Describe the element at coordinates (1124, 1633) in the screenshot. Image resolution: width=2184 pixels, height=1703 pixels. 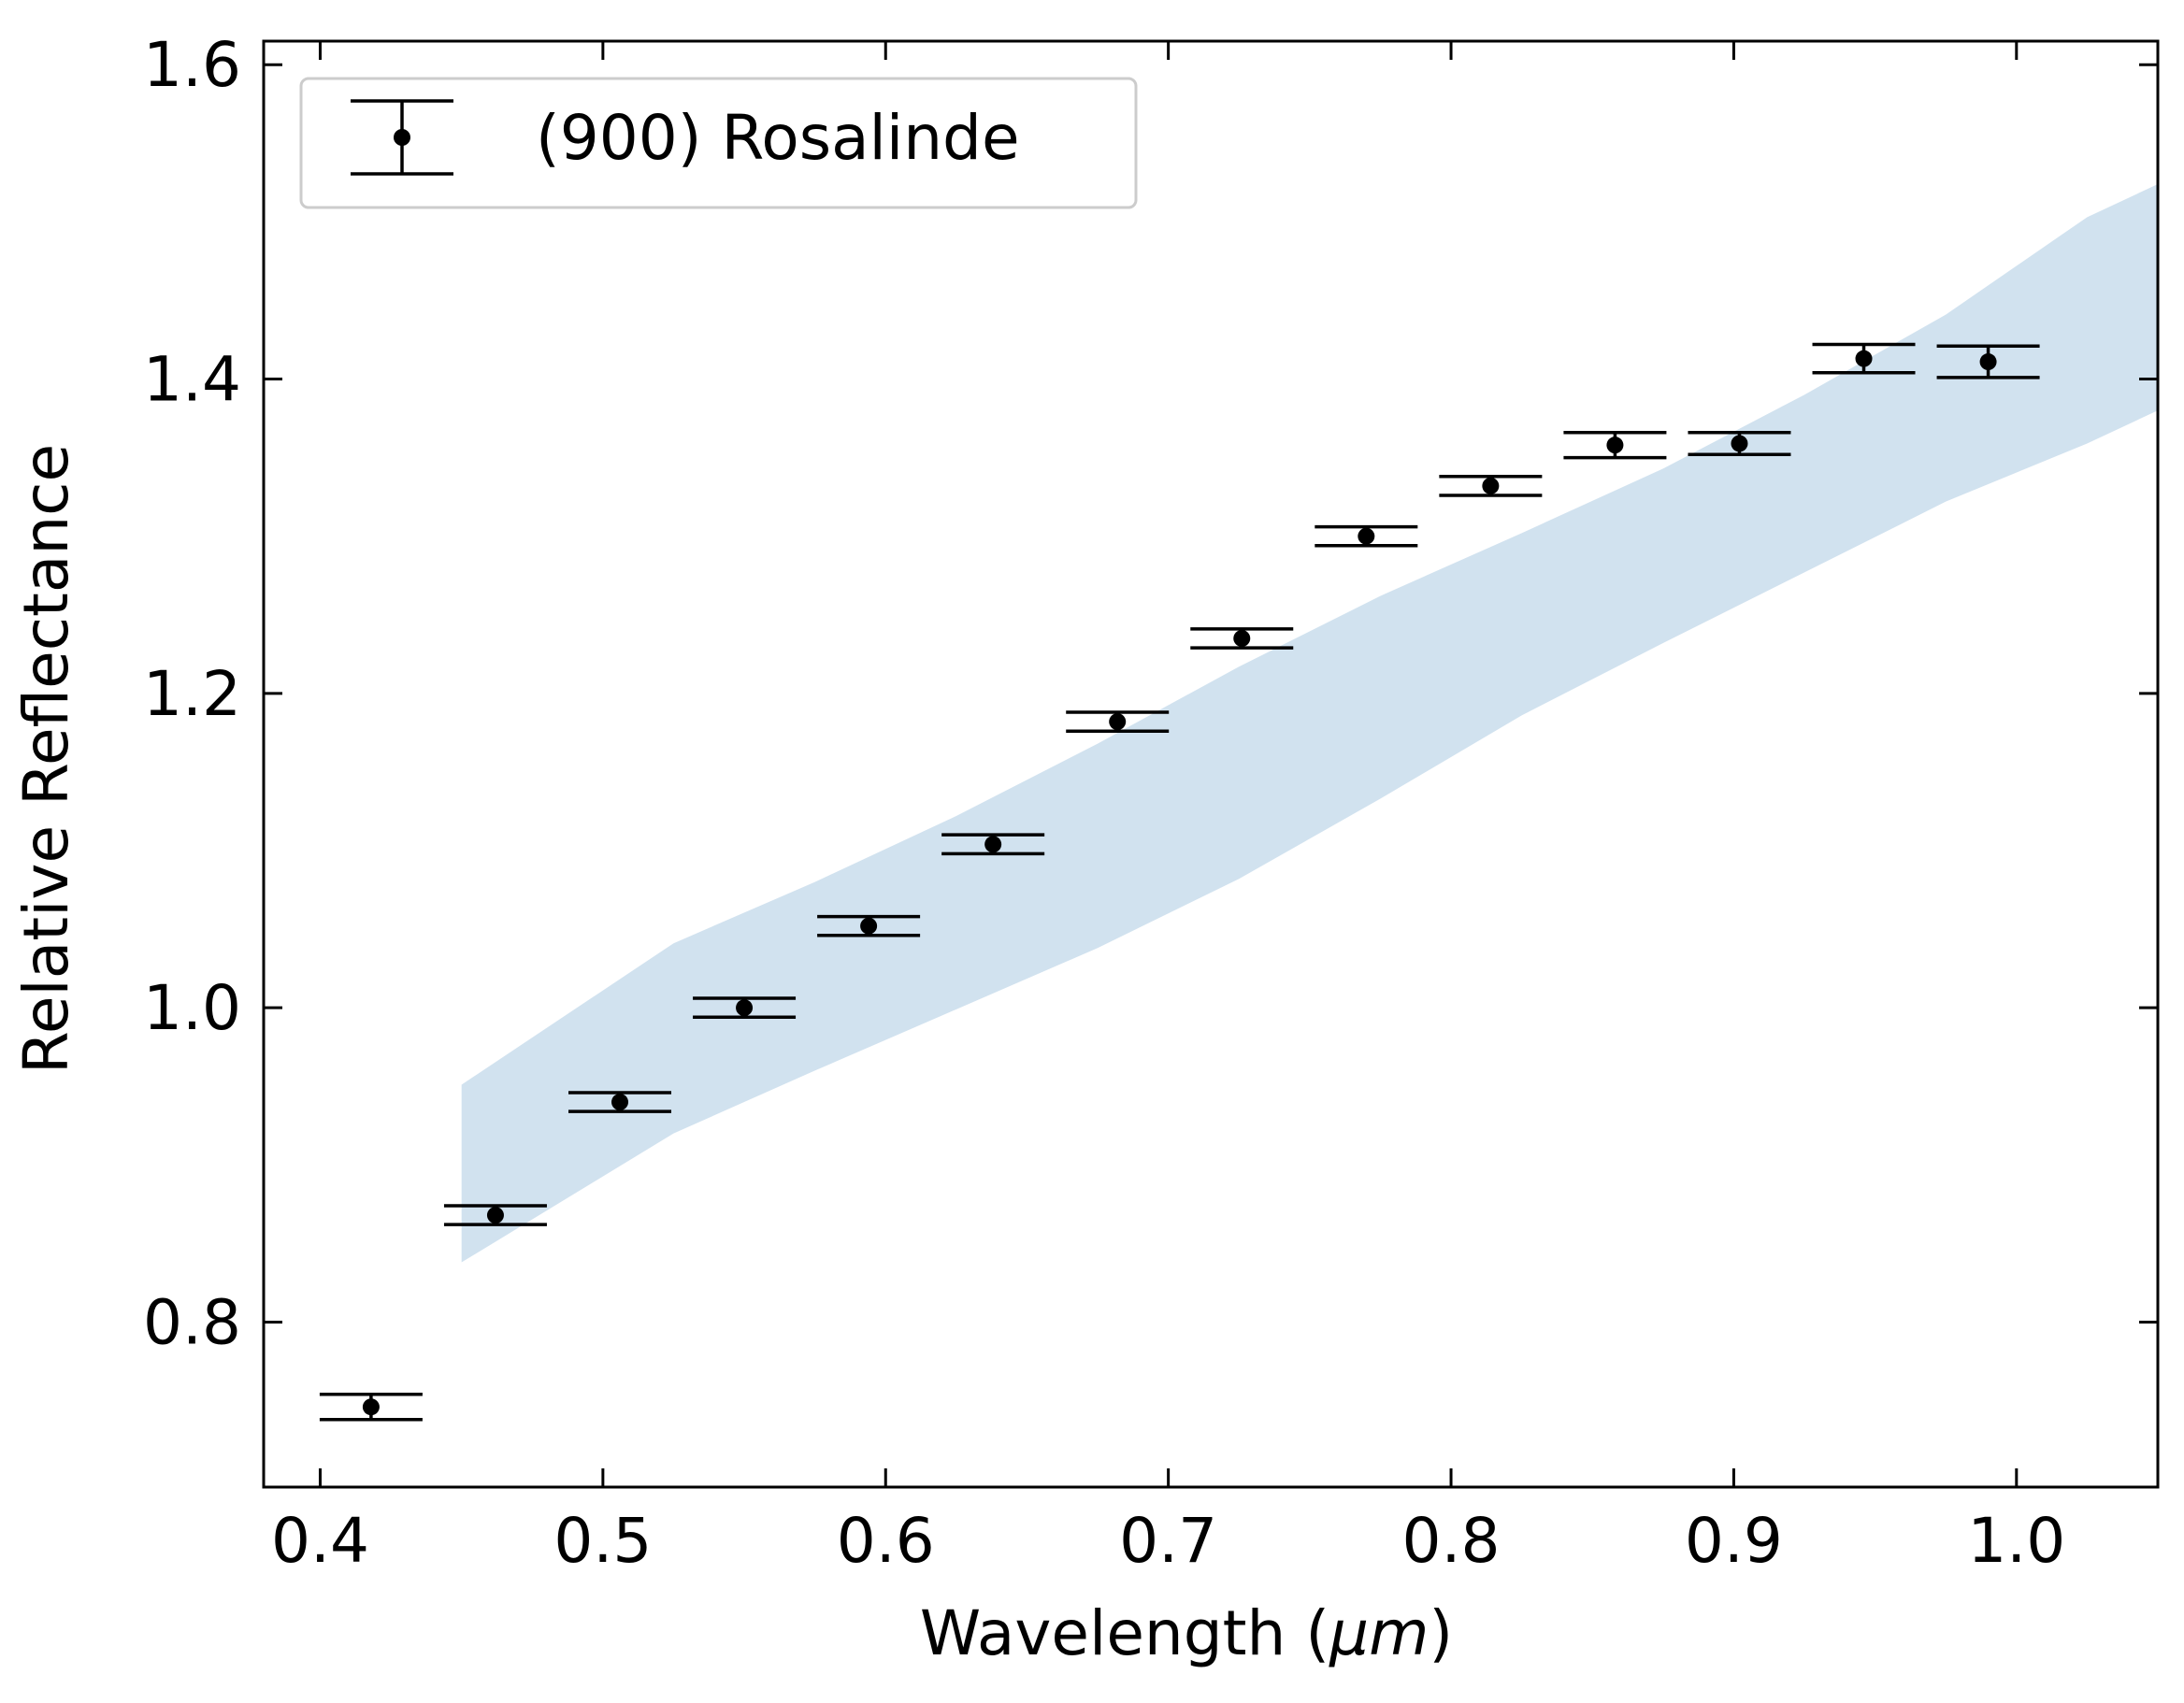
I see `x-axis-label-prefix: Wavelength (` at that location.